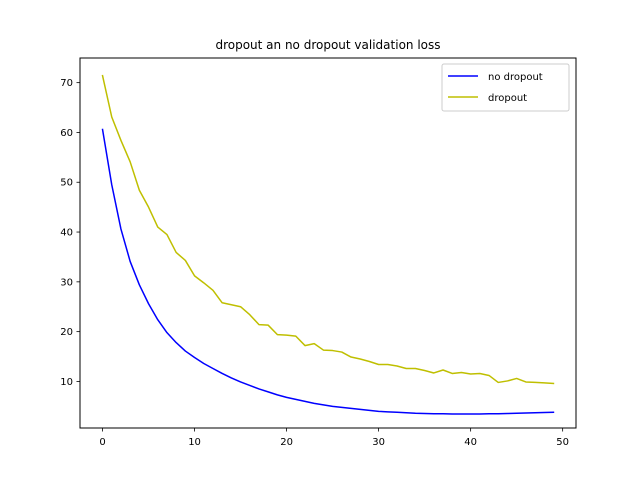  I want to click on y-tick-label: 10, so click(66, 382).